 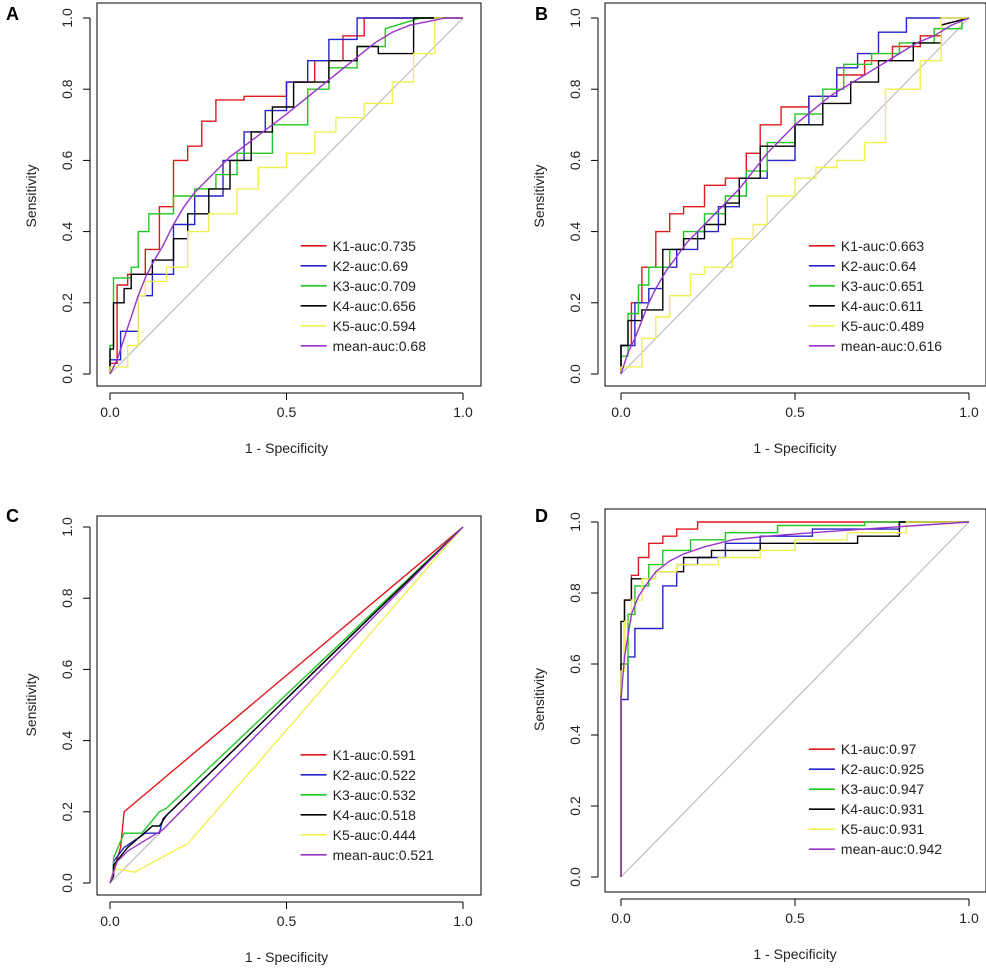 What do you see at coordinates (374, 795) in the screenshot?
I see `legend-label-k3: K3-auc:0.532` at bounding box center [374, 795].